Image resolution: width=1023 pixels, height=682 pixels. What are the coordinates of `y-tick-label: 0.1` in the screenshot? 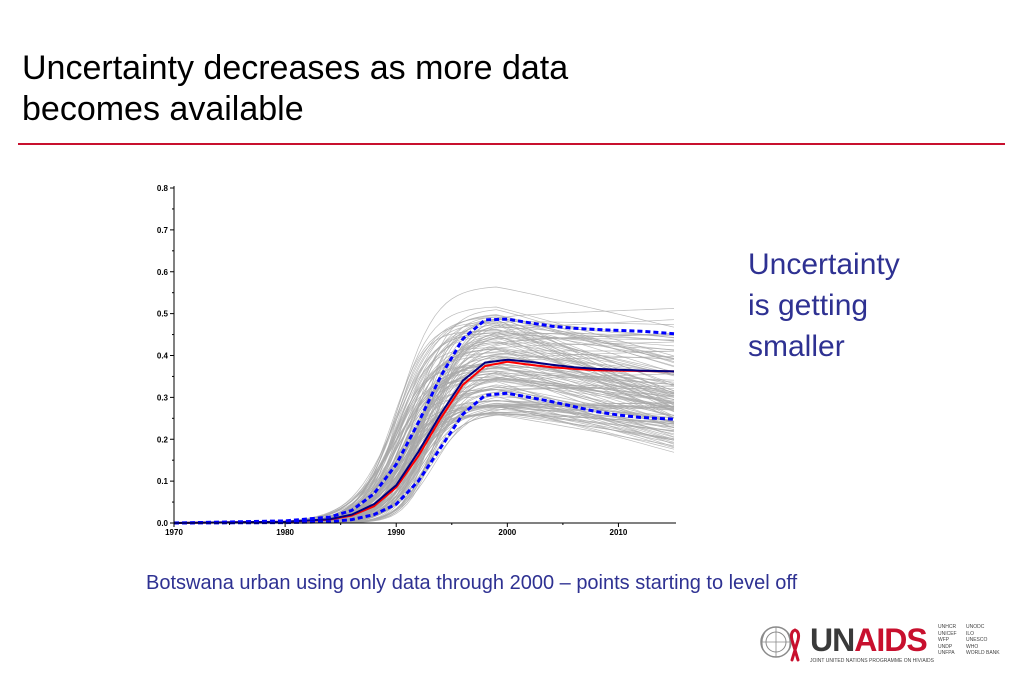 It's located at (163, 481).